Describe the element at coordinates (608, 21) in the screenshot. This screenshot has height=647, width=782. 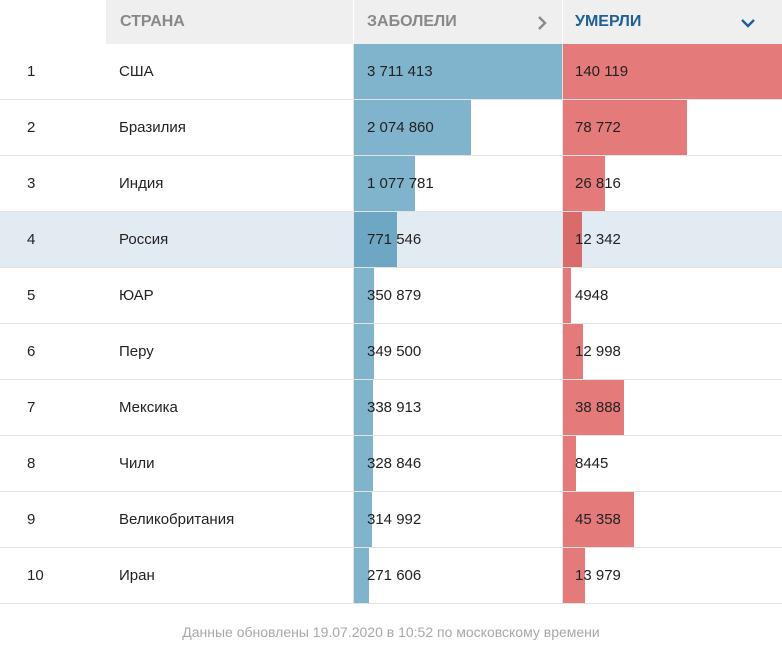
I see `deaths-header-label: Умерли` at that location.